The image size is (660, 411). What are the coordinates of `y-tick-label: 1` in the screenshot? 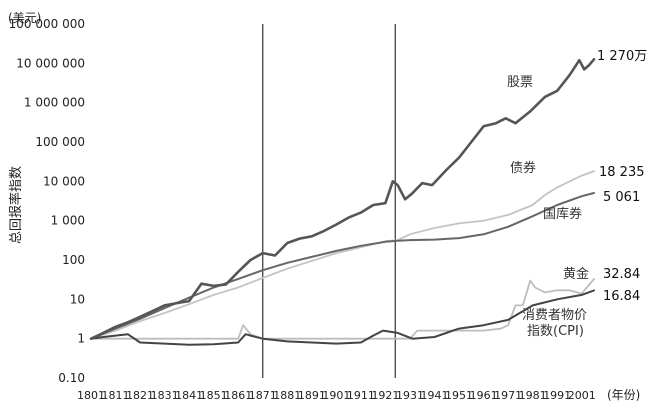 It's located at (81, 339).